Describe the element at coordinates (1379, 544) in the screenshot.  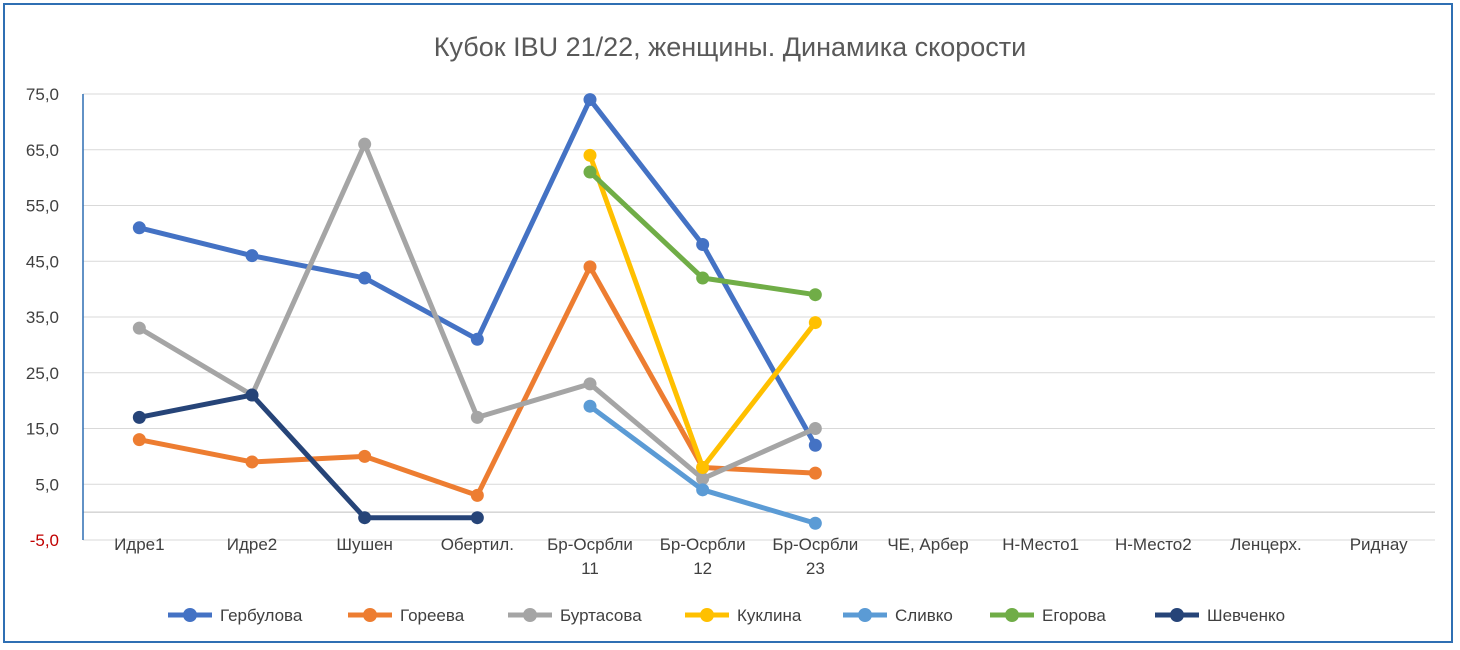
I see `x-tick-label: Риднау` at that location.